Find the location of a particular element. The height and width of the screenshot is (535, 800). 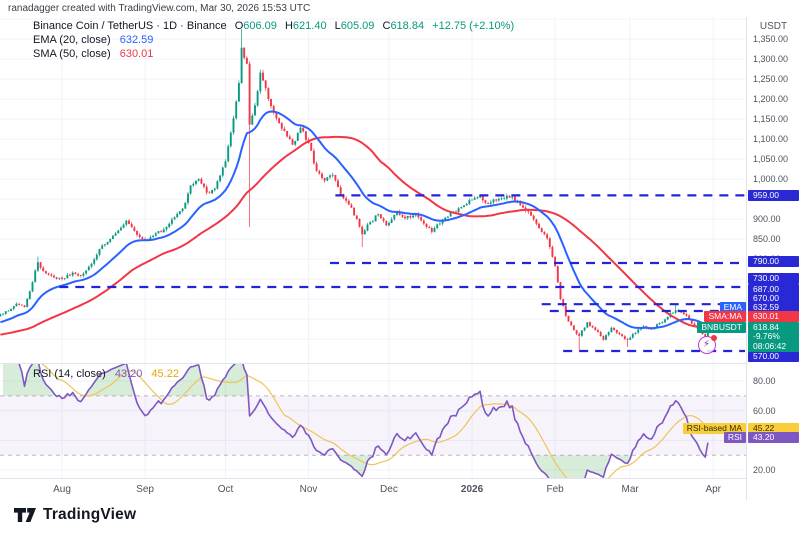

ema-value: 632.59 is located at coordinates (136, 40).